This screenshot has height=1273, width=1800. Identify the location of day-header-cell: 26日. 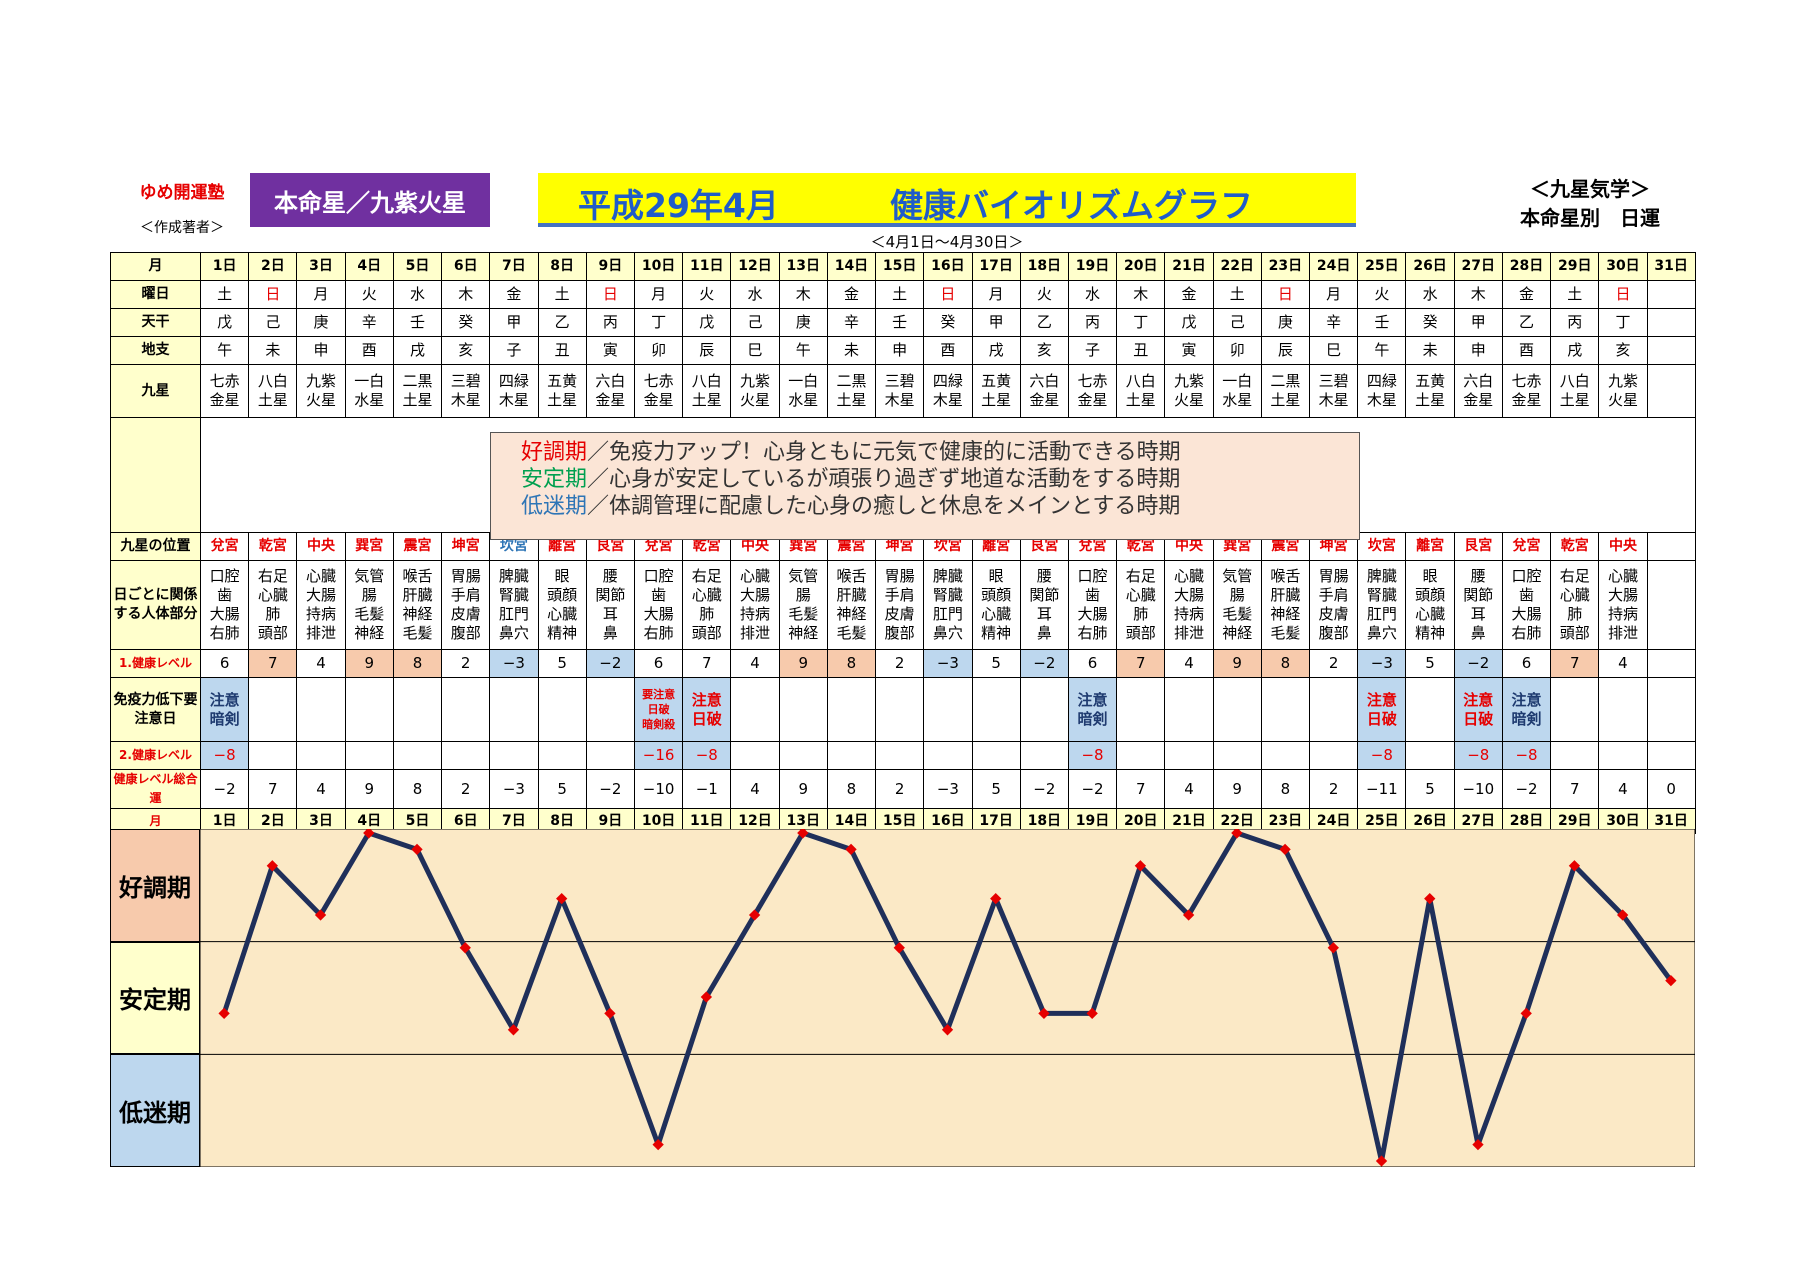
(1430, 266).